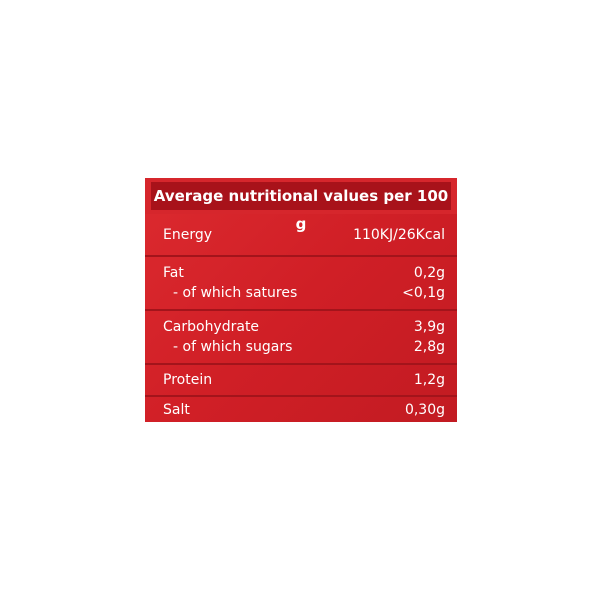  I want to click on row-label: Fat, so click(173, 273).